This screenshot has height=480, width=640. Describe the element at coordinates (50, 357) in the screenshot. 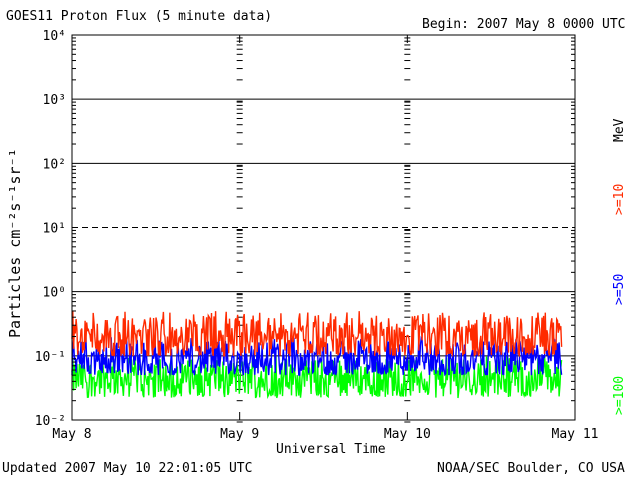

I see `ytick-label: 10⁻¹` at that location.